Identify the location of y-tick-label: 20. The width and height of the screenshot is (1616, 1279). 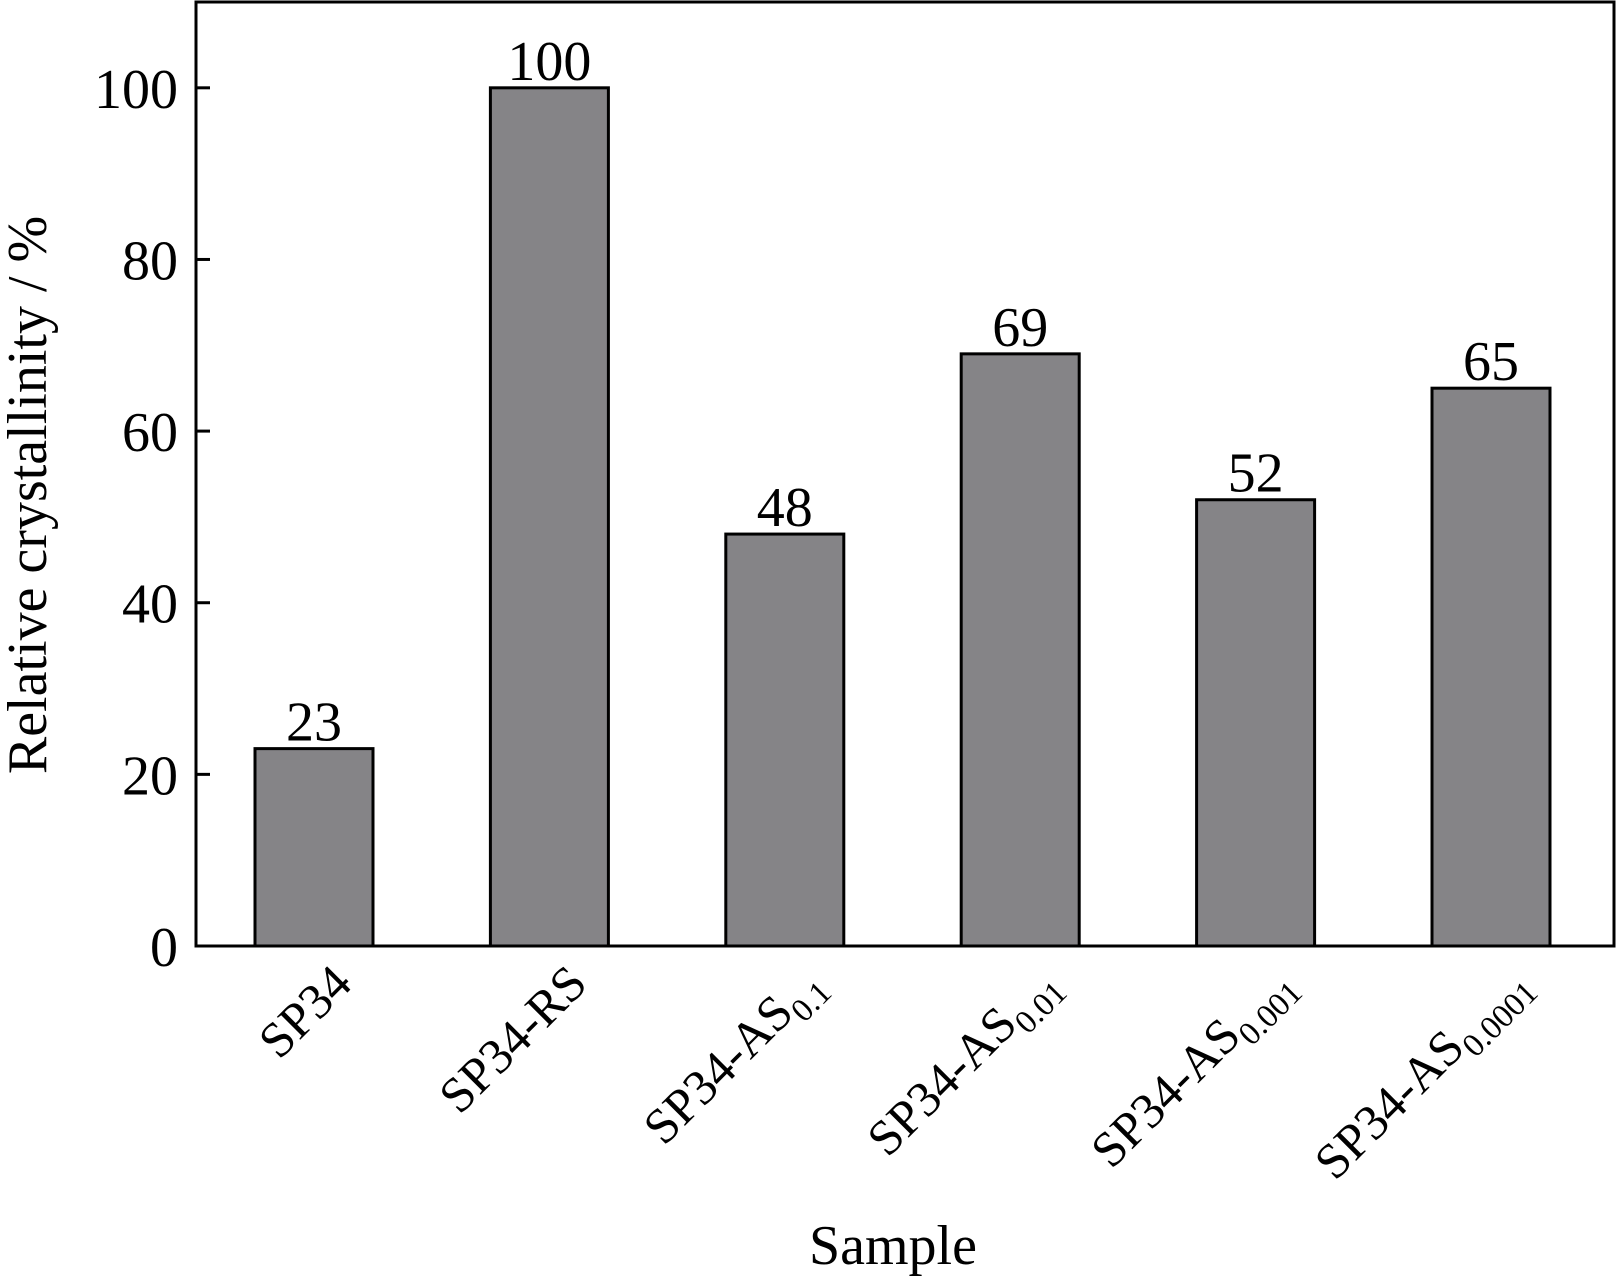
(150, 776).